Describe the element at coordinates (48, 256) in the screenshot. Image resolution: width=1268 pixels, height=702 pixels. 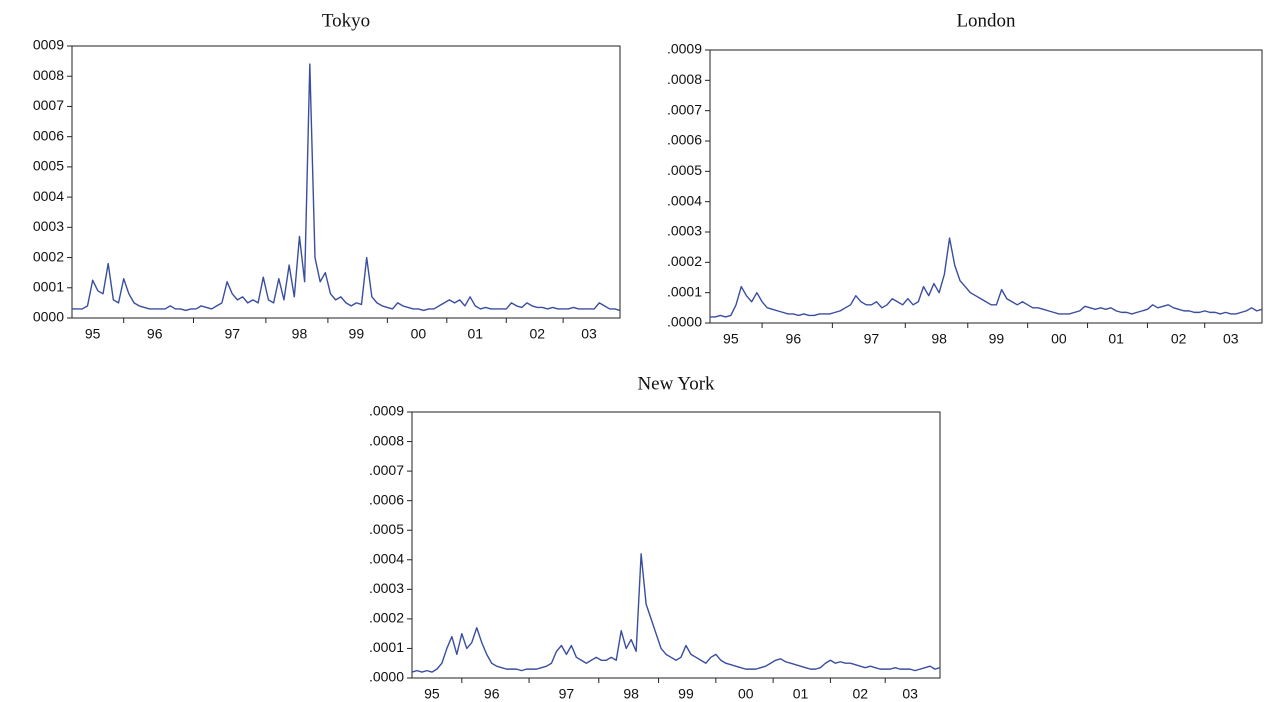
I see `y-tick-label: 0002` at that location.